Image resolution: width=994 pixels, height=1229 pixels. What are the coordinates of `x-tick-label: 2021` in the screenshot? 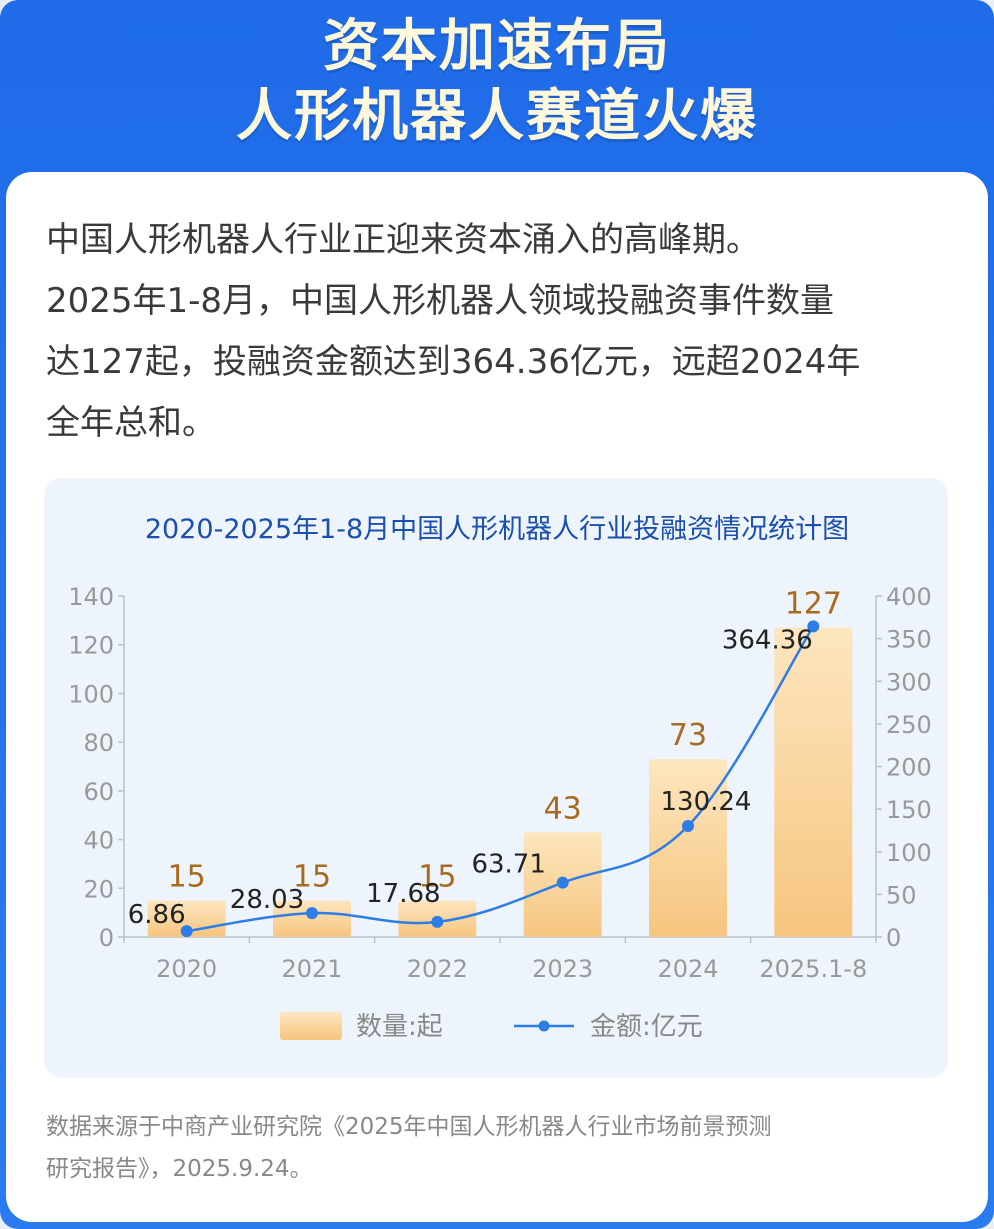 It's located at (311, 969).